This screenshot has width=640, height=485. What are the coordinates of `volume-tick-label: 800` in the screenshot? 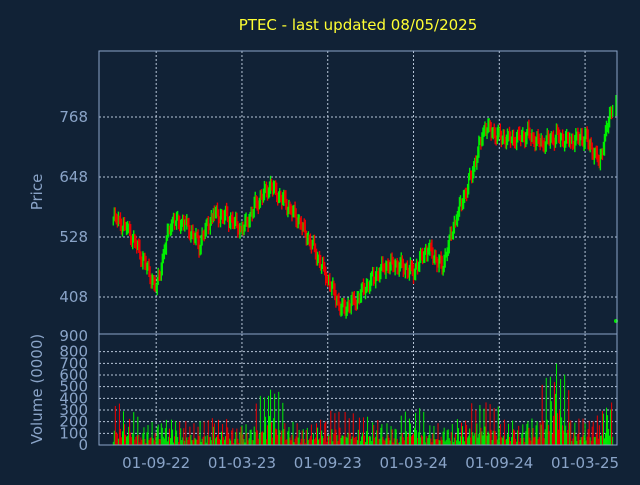 It's located at (73, 352).